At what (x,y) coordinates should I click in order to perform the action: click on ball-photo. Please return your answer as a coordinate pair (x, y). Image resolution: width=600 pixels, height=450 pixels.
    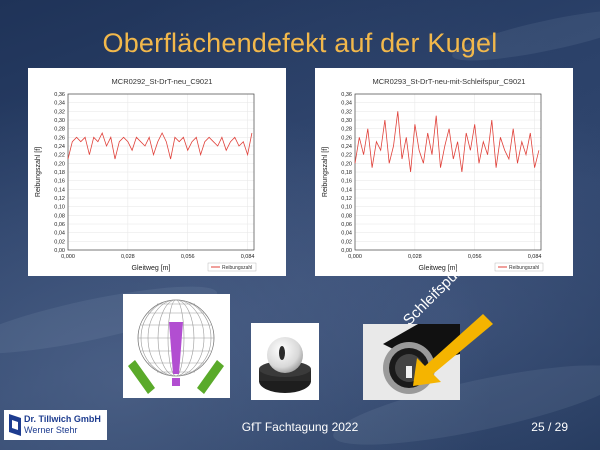
    Looking at the image, I should click on (285, 361).